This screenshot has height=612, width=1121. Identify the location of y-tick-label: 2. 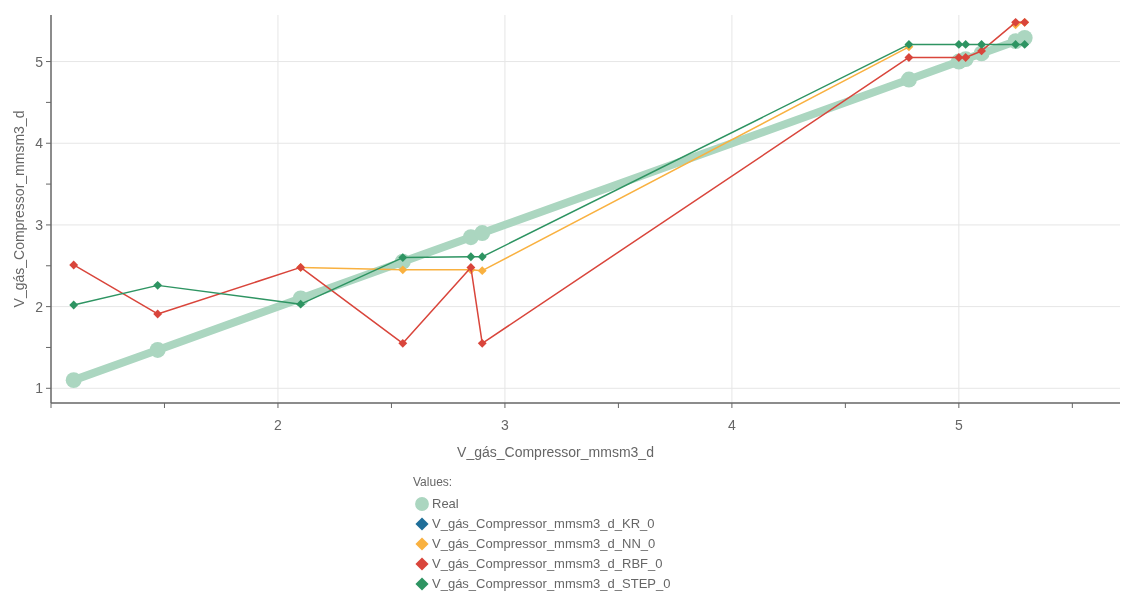
(39, 306).